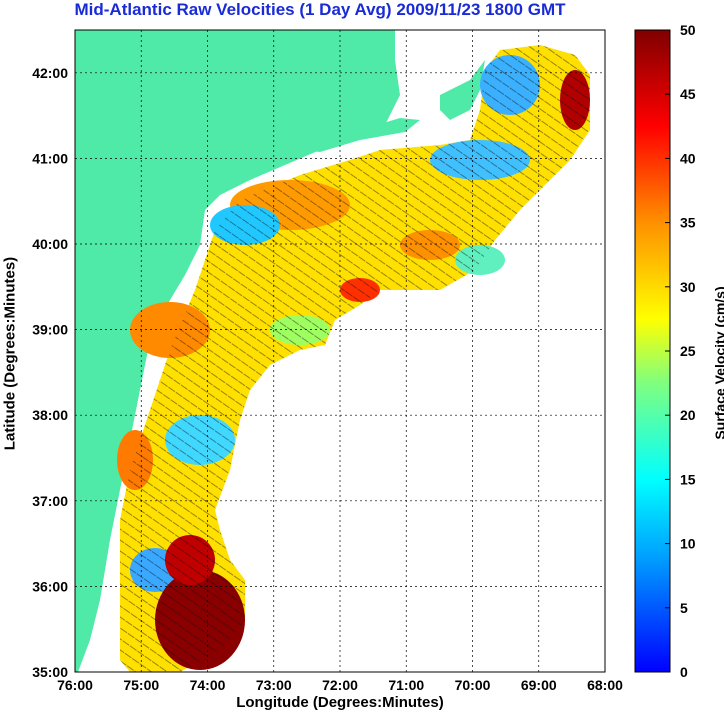  I want to click on x-tick-label: 74:00, so click(208, 685).